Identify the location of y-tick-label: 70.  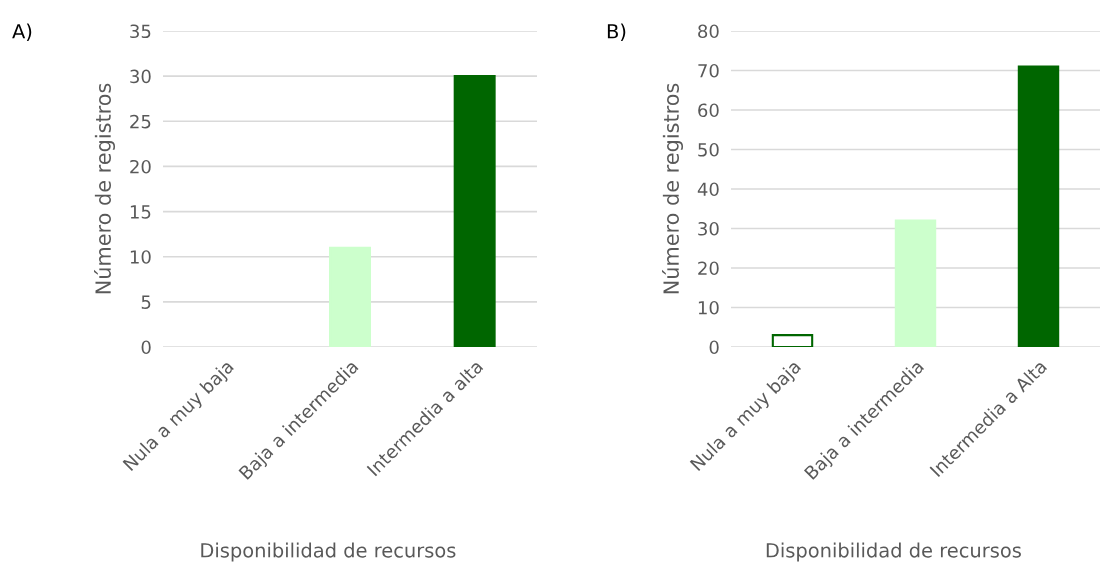
(708, 70).